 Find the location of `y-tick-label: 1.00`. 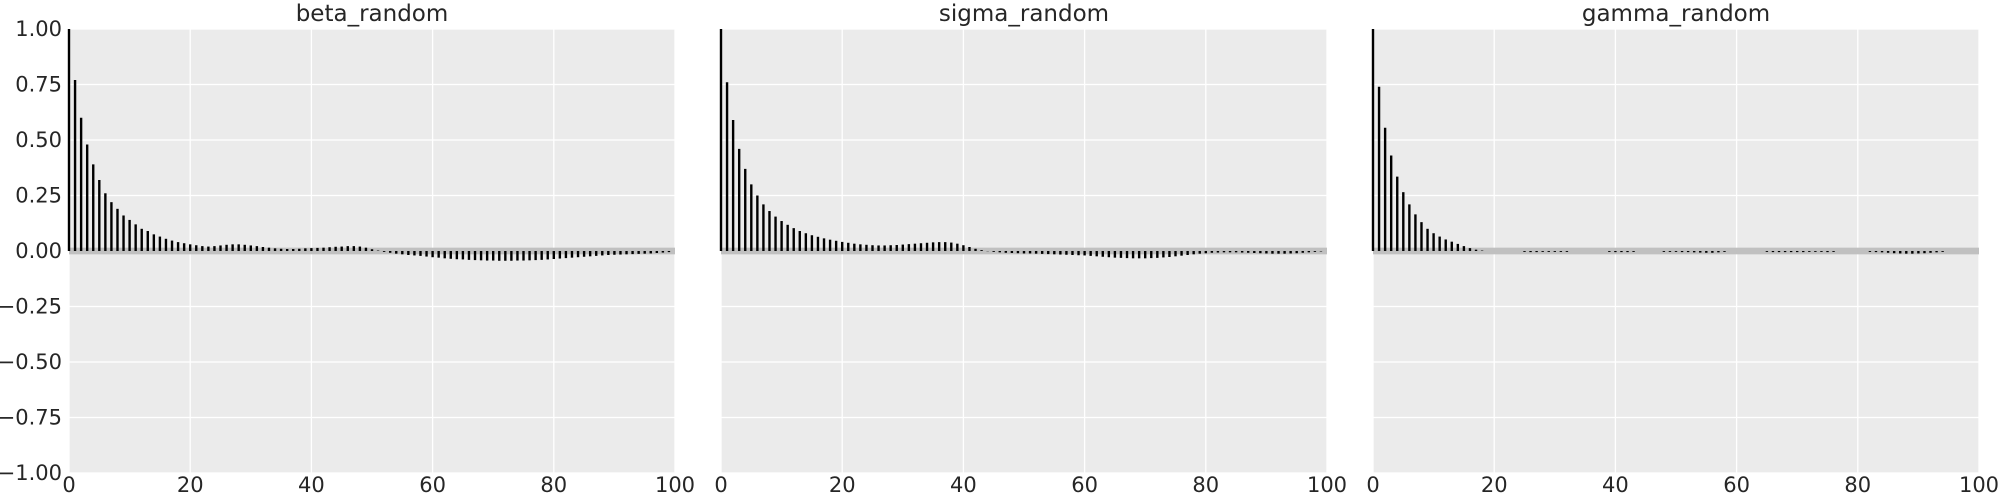

y-tick-label: 1.00 is located at coordinates (38, 29).